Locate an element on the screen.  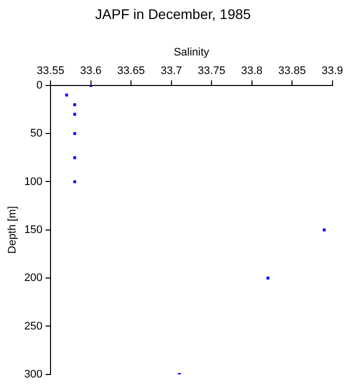
x-tick-label: 33.75 is located at coordinates (212, 70).